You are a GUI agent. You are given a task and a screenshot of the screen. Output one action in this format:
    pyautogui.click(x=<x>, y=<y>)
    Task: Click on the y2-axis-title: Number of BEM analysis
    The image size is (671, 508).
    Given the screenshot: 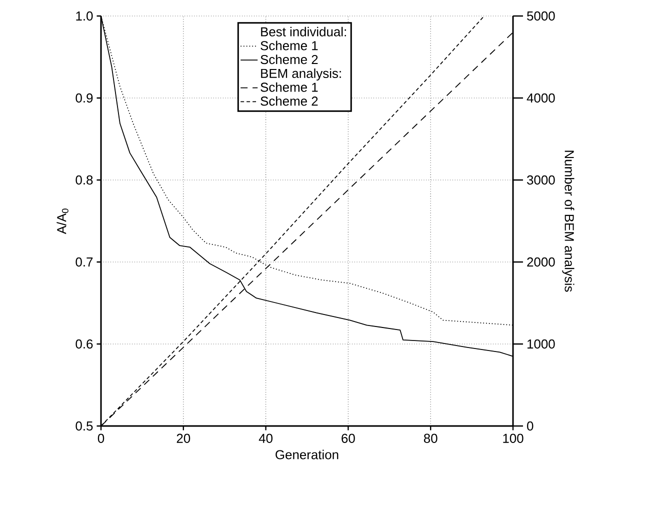 What is the action you would take?
    pyautogui.click(x=568, y=221)
    